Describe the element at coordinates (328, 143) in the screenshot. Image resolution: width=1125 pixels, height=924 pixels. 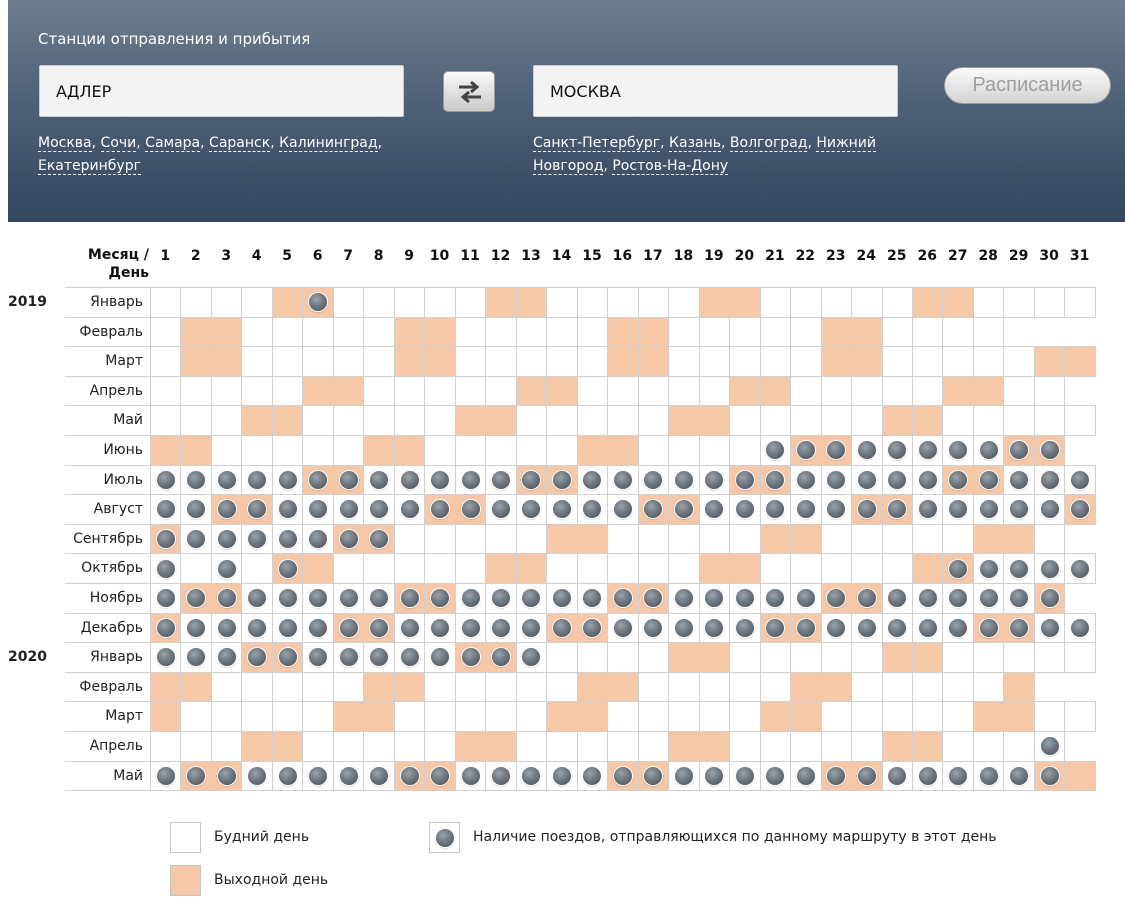
I see `departure-suggestion-link: Калининград` at that location.